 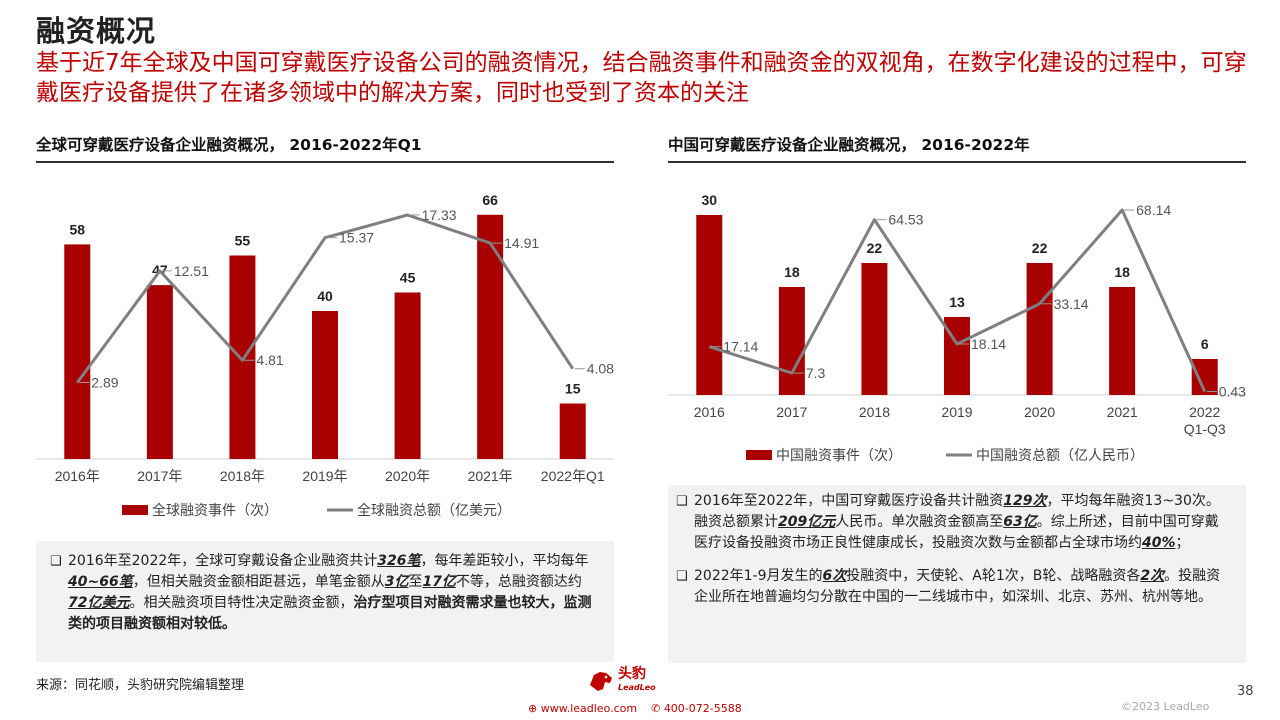 I want to click on bar-value-label: 58, so click(x=77, y=229).